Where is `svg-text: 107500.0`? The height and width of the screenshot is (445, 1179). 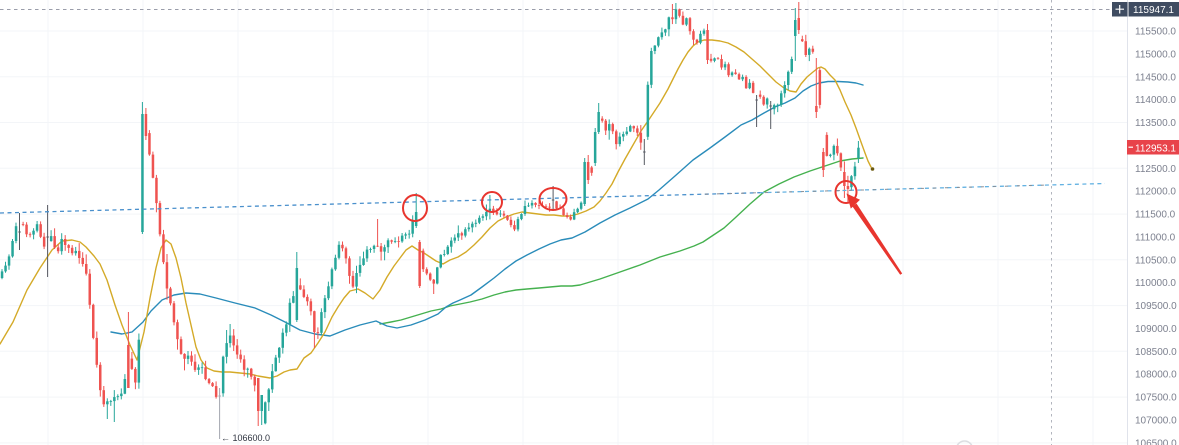
svg-text: 107500.0 is located at coordinates (1156, 398).